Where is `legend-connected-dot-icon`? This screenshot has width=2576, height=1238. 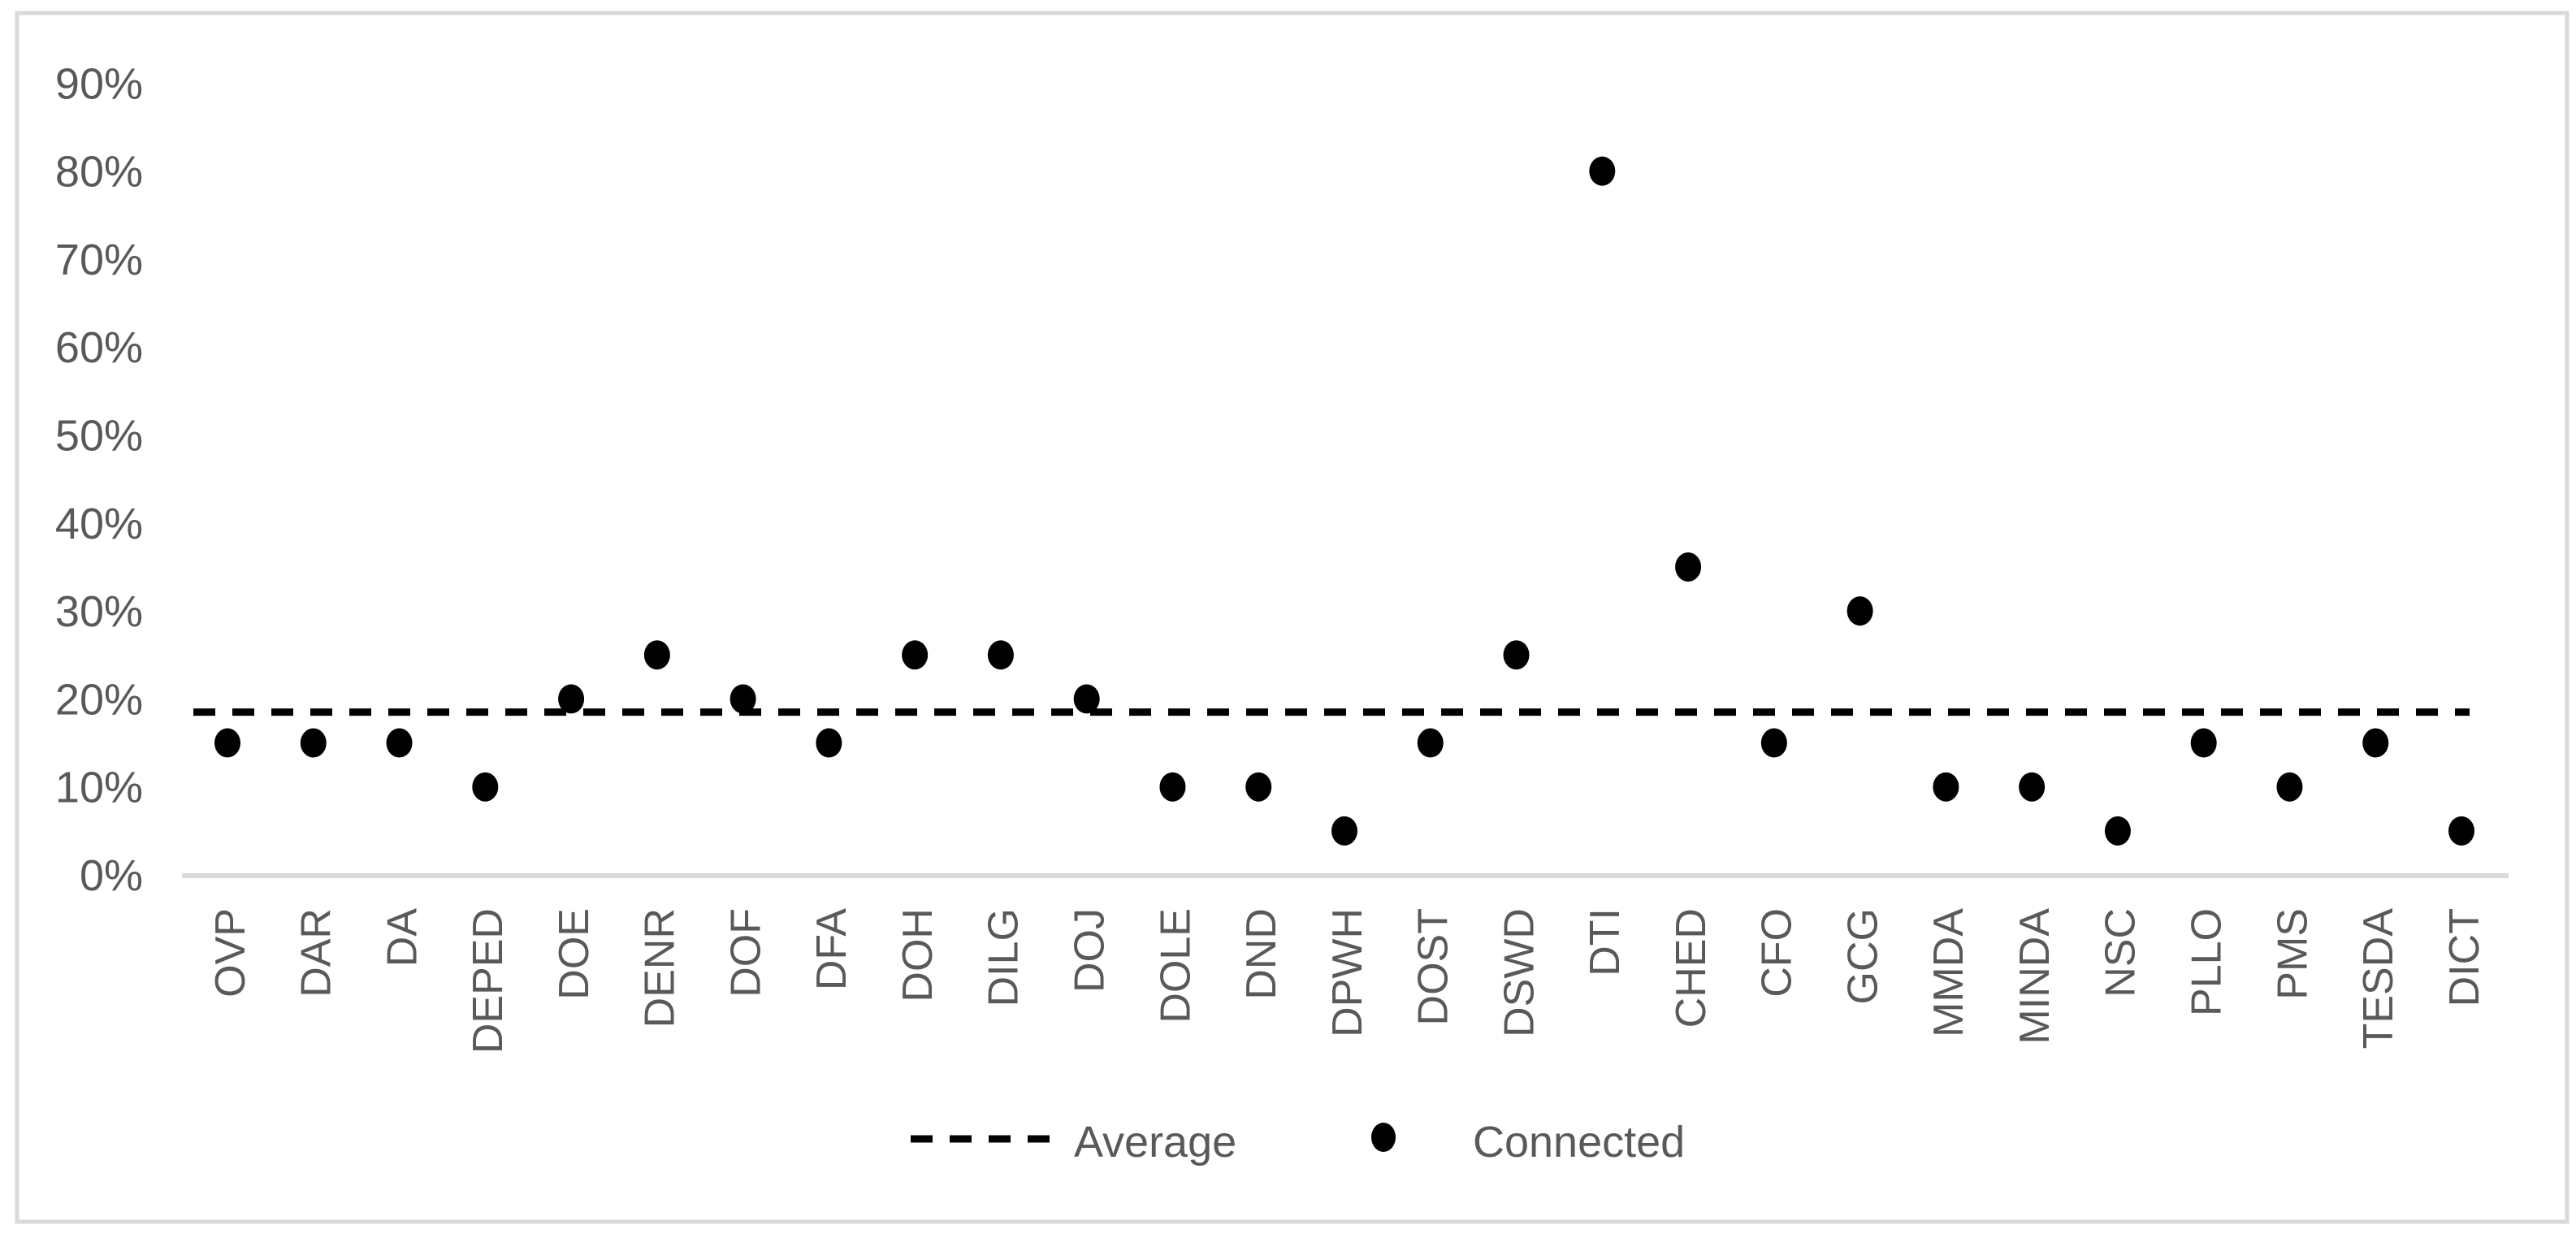 legend-connected-dot-icon is located at coordinates (1383, 1137).